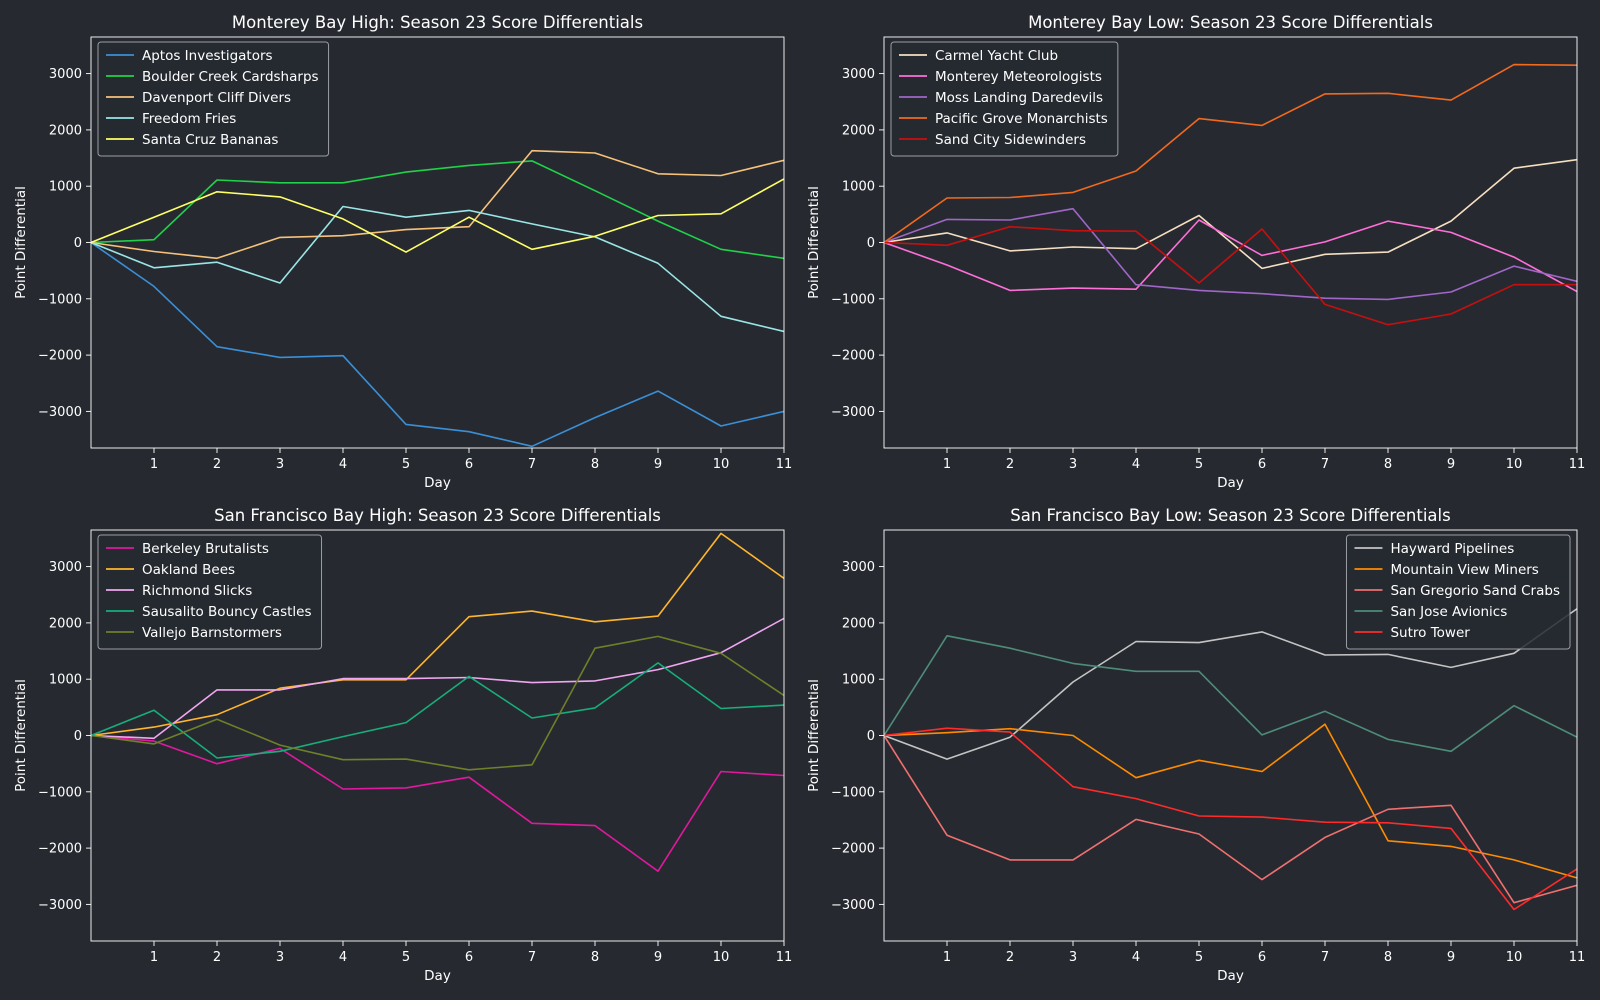 The image size is (1600, 1000). Describe the element at coordinates (1464, 570) in the screenshot. I see `legend-label: Mountain View Miners` at that location.